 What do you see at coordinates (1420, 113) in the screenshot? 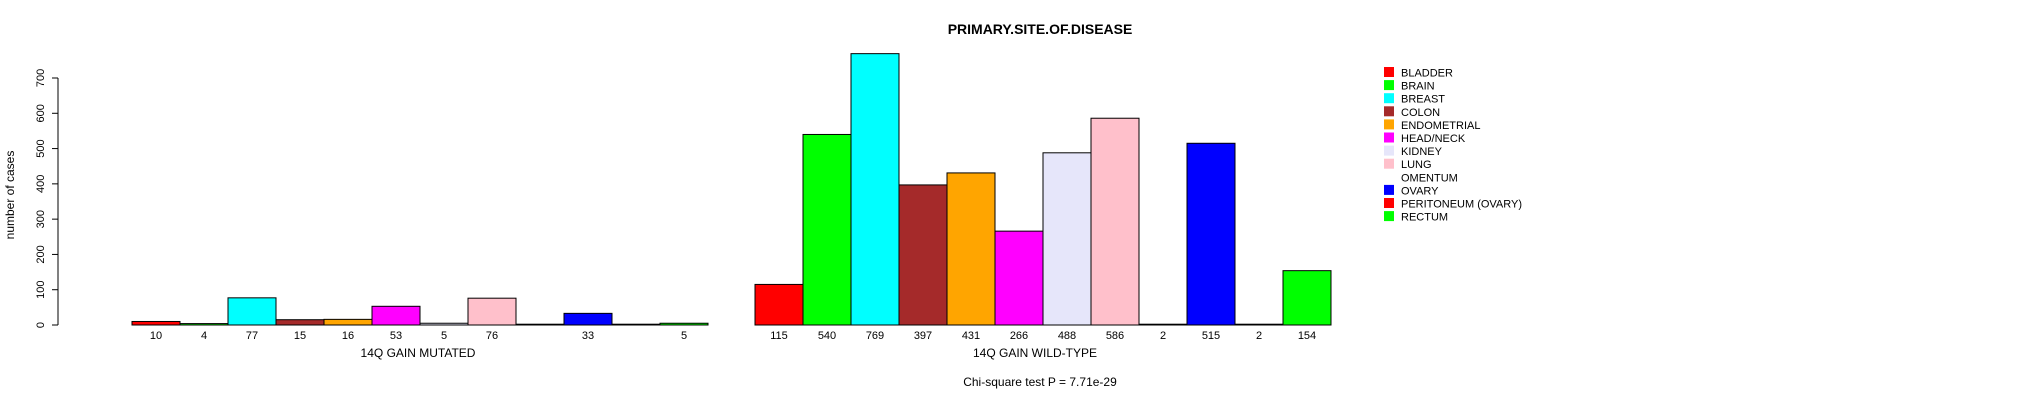
I see `legend-label: COLON` at bounding box center [1420, 113].